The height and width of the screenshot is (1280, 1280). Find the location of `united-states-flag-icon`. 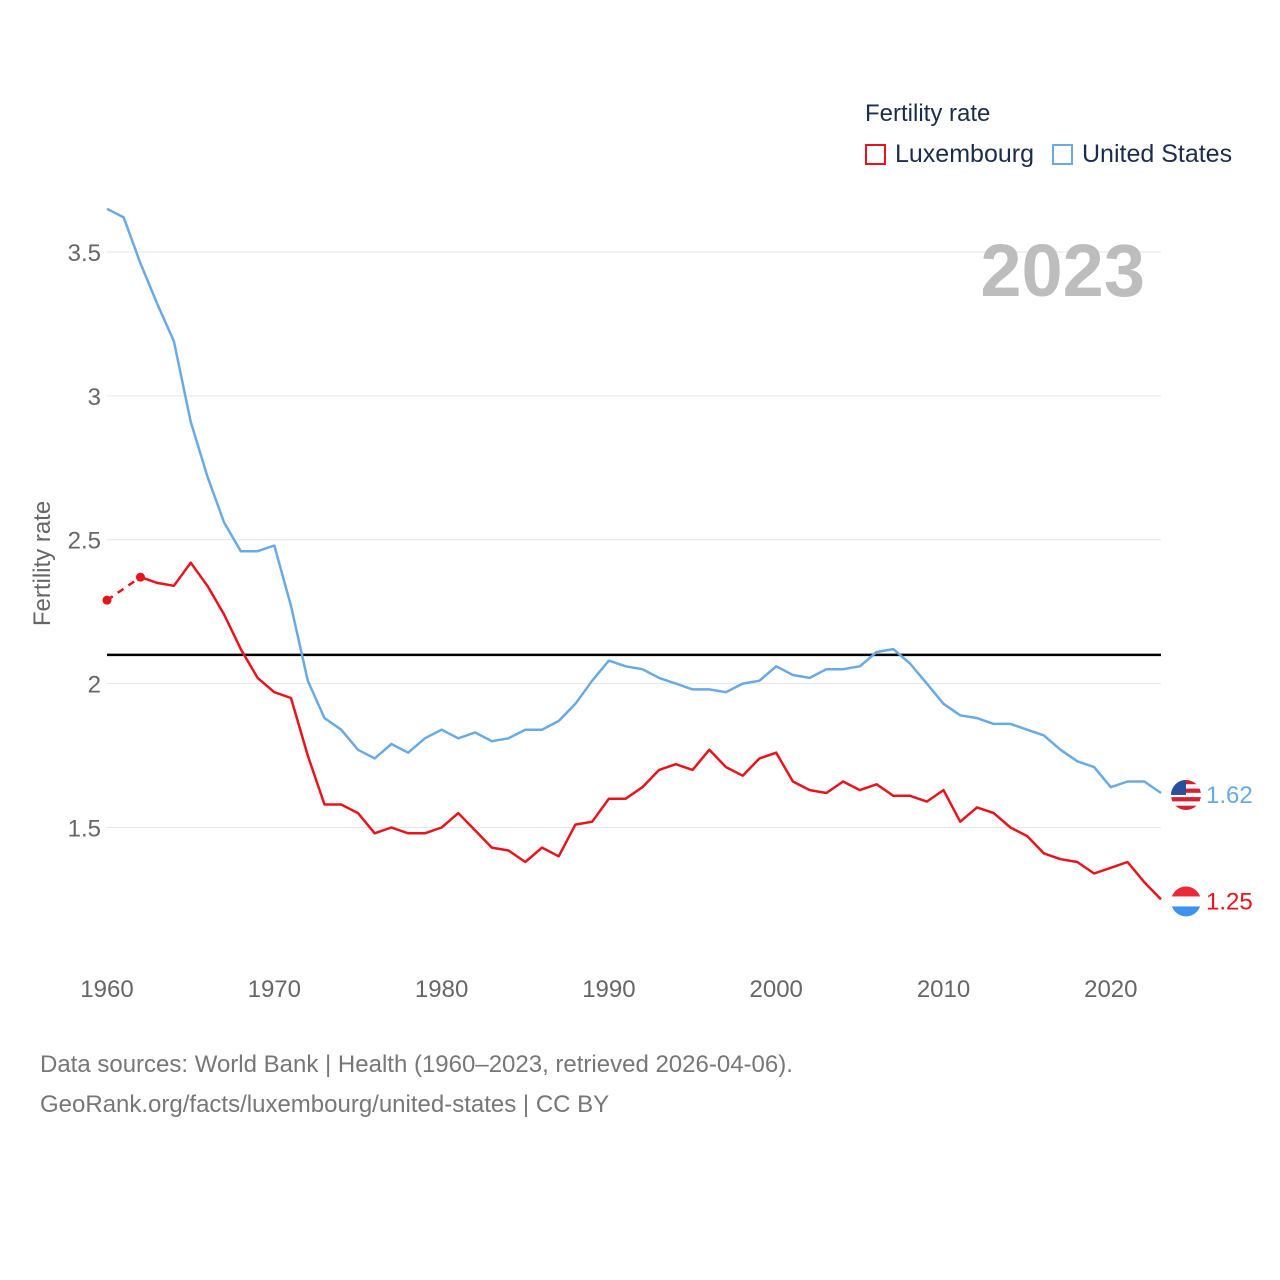

united-states-flag-icon is located at coordinates (1186, 794).